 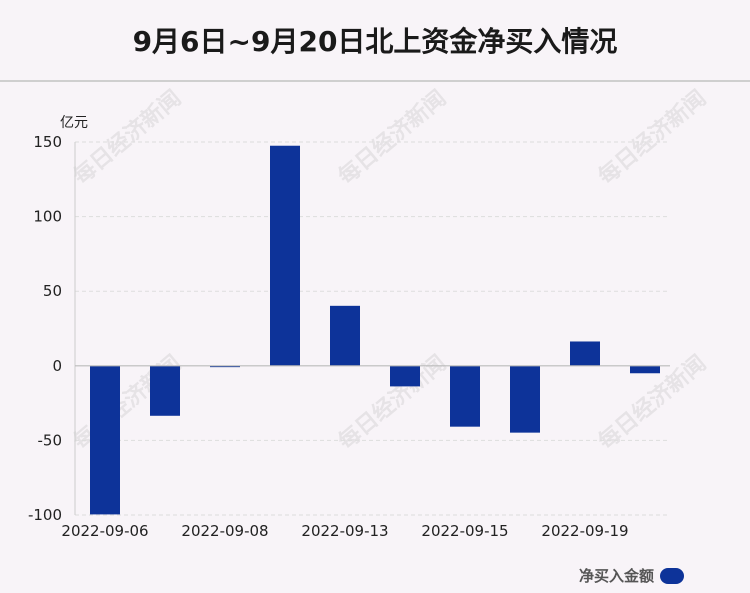 I want to click on x-tick-label: 2022-09-19, so click(x=584, y=531).